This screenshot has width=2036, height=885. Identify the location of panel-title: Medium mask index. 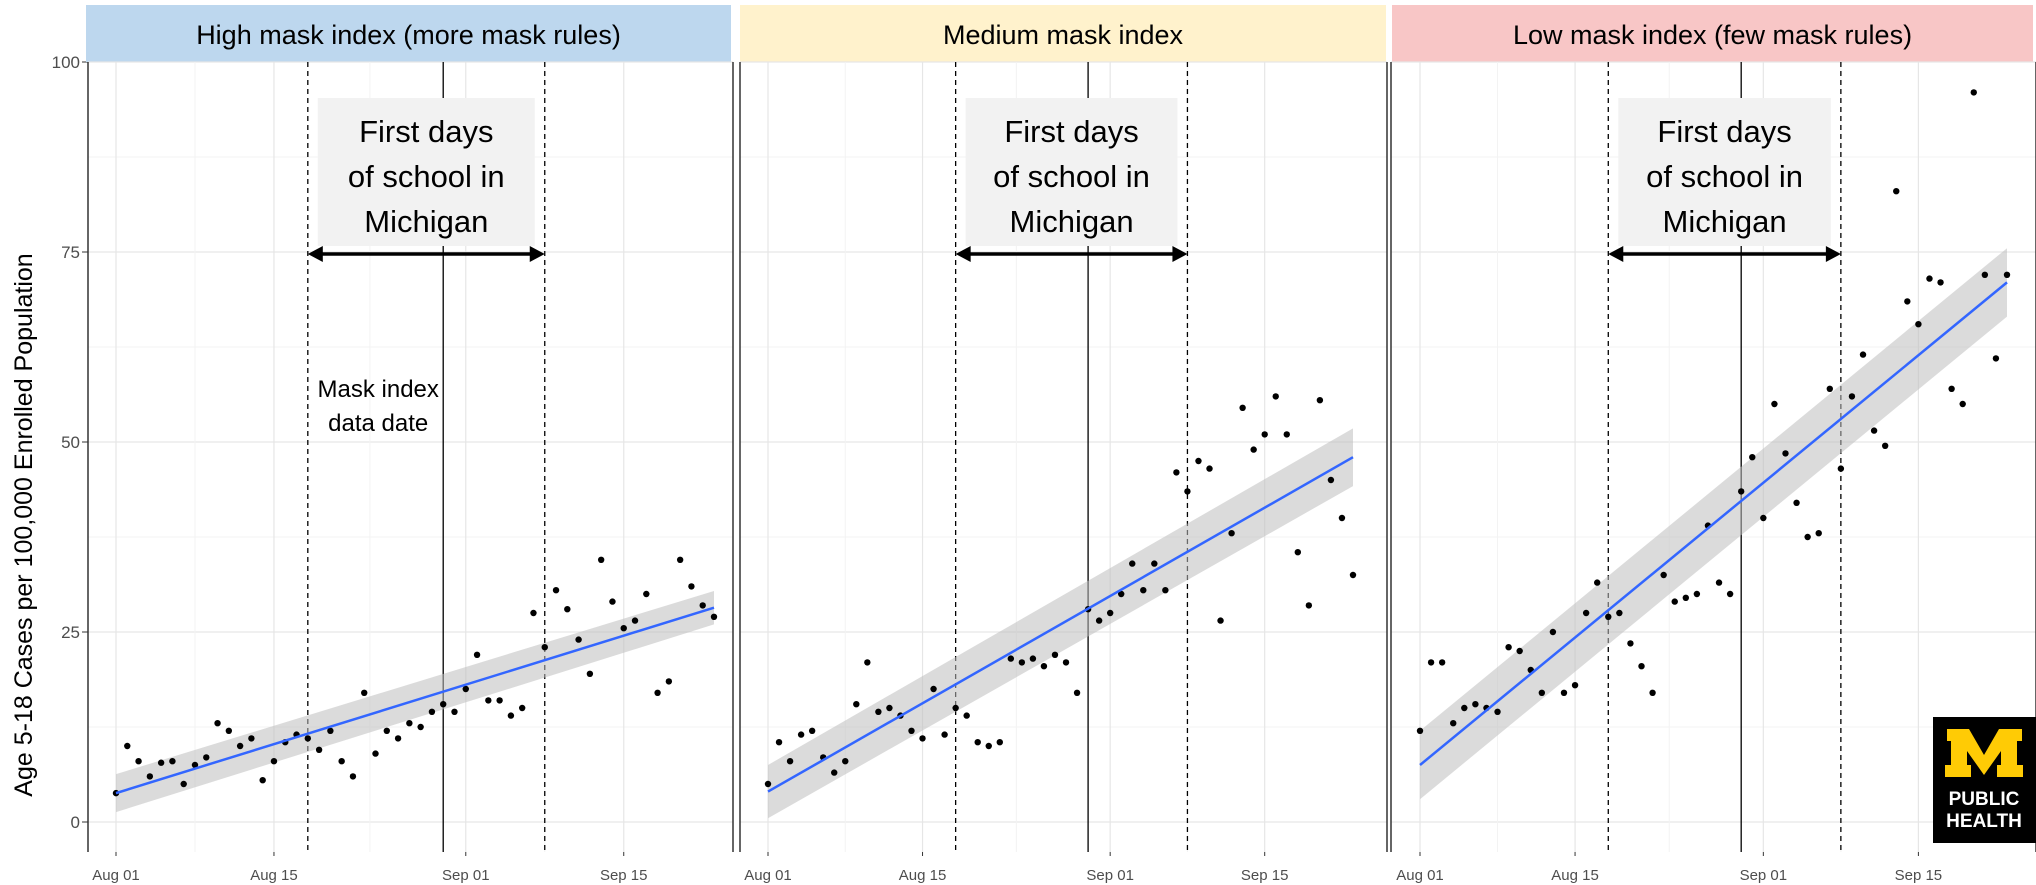
(1063, 35).